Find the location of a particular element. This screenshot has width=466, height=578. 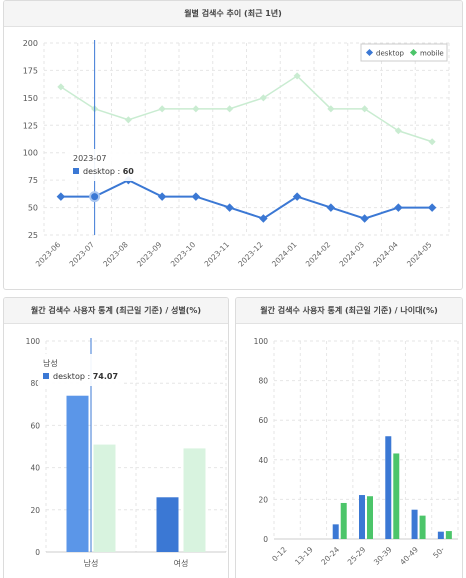

tooltip-row: desktop : 60 is located at coordinates (103, 171).